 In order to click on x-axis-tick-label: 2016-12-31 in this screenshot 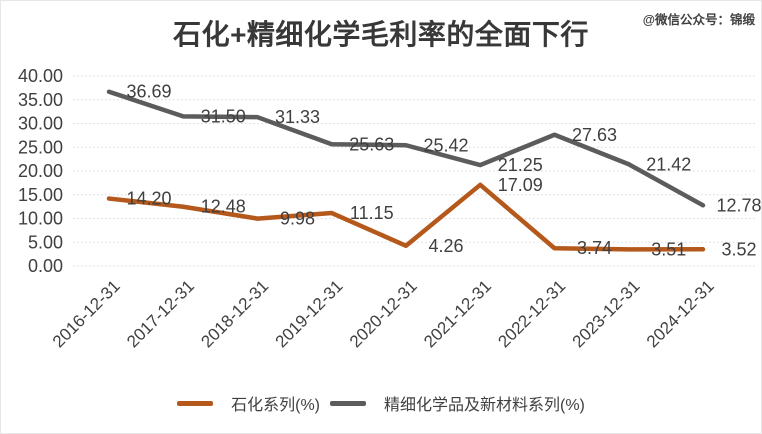, I will do `click(86, 313)`.